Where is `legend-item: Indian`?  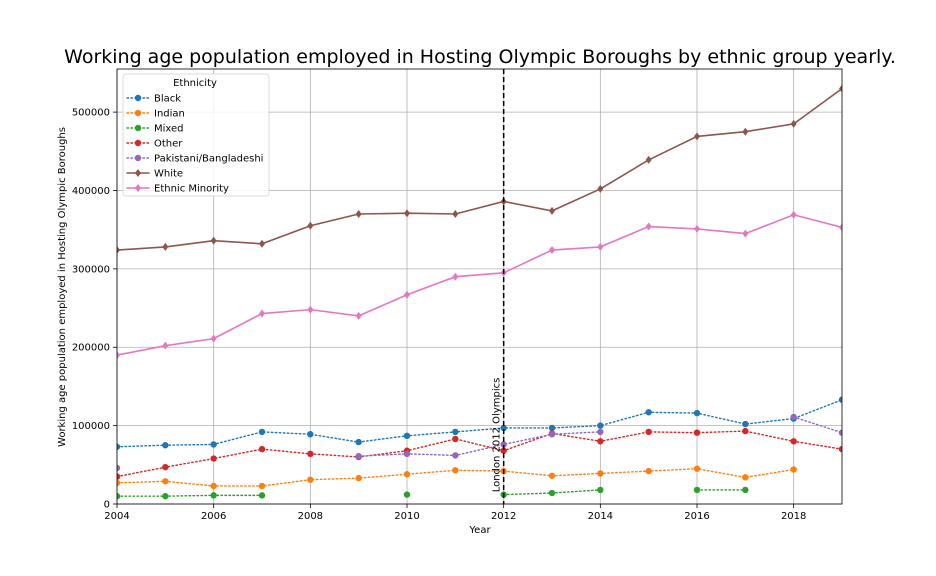 legend-item: Indian is located at coordinates (155, 114).